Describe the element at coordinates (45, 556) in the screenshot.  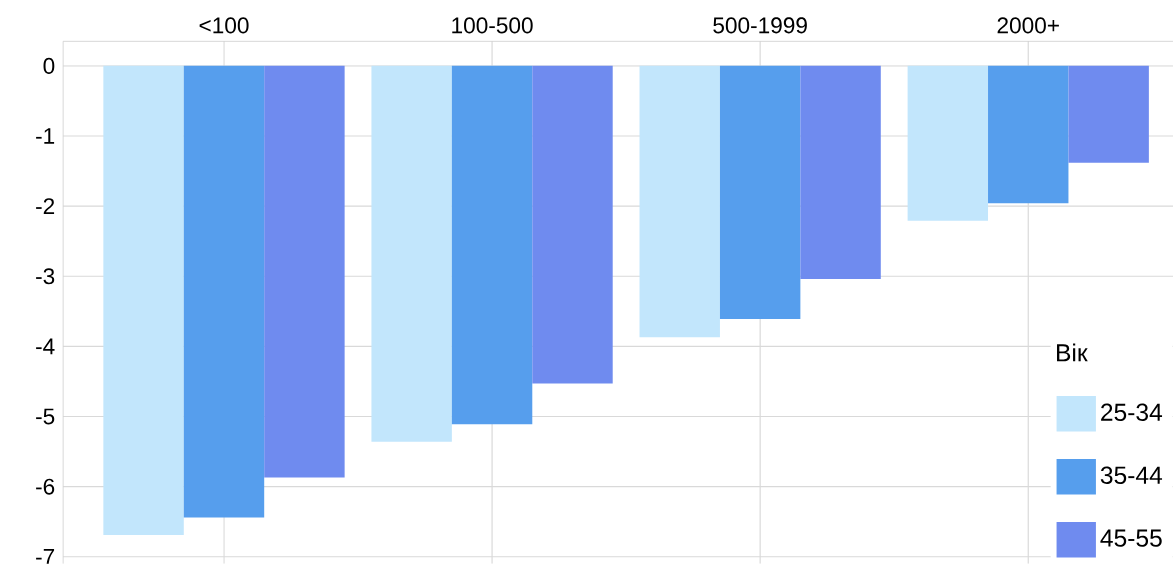
I see `y-tick-label: -7` at that location.